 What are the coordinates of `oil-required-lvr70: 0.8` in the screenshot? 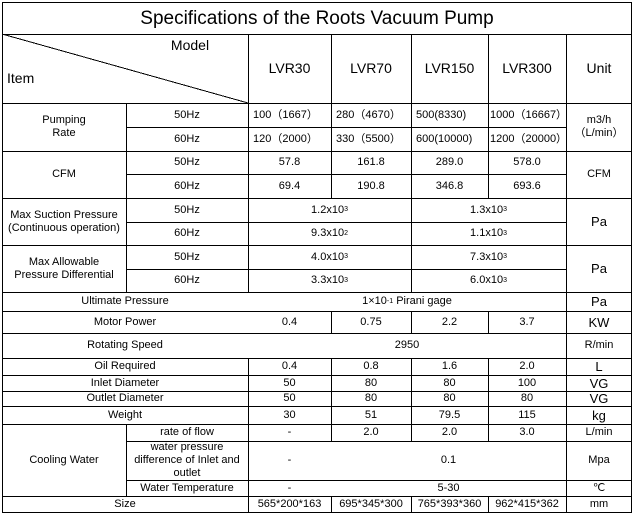 It's located at (371, 366).